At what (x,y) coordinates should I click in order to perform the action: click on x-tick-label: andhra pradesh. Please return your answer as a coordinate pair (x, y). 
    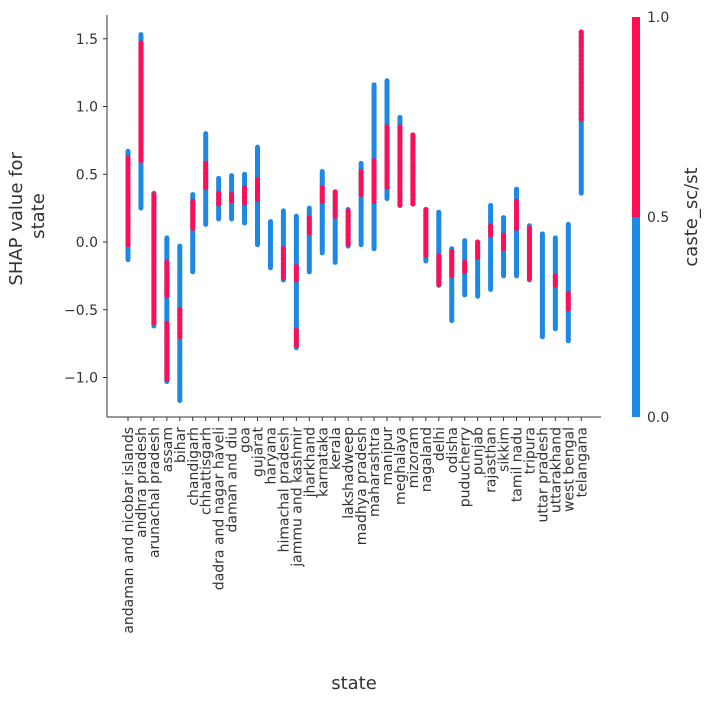
    Looking at the image, I should click on (142, 482).